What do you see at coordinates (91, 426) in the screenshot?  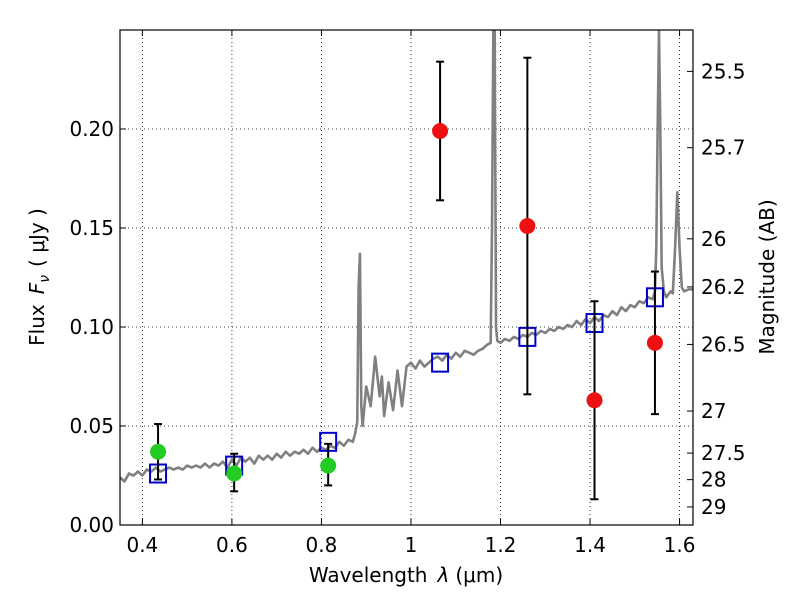 I see `y-tick-label: 0.05` at bounding box center [91, 426].